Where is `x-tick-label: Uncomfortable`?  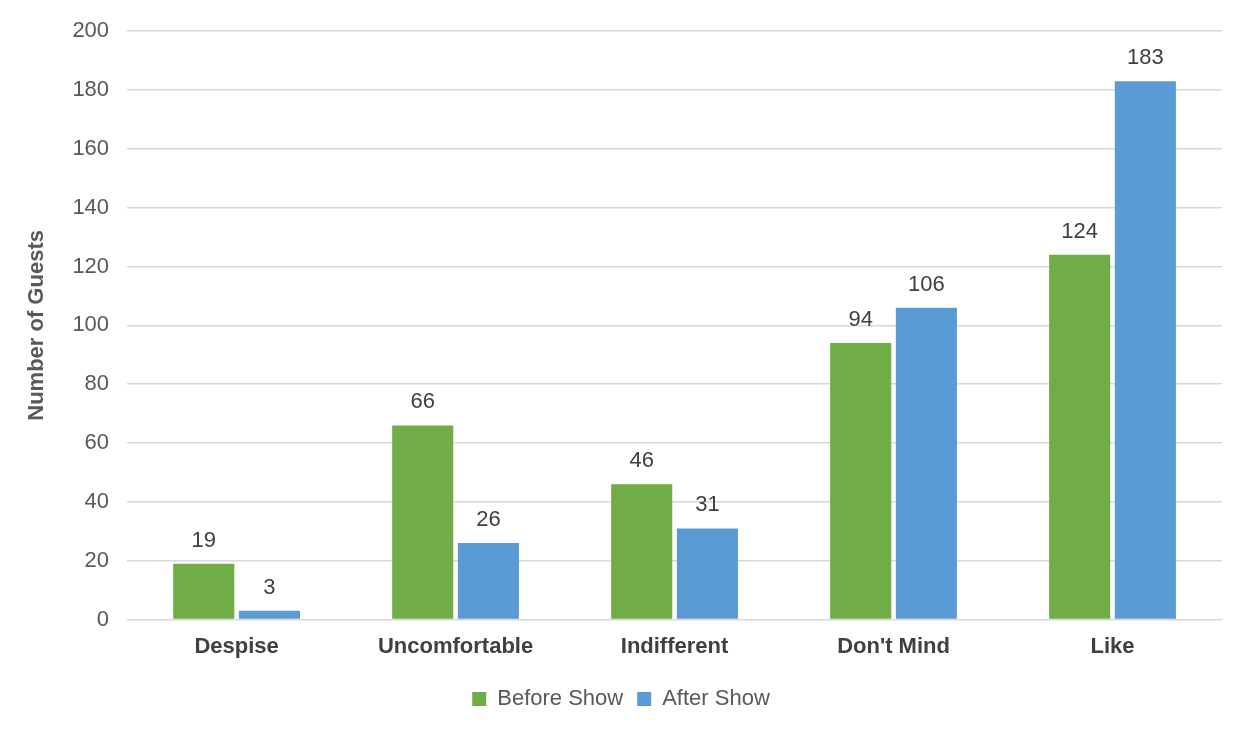 x-tick-label: Uncomfortable is located at coordinates (455, 645).